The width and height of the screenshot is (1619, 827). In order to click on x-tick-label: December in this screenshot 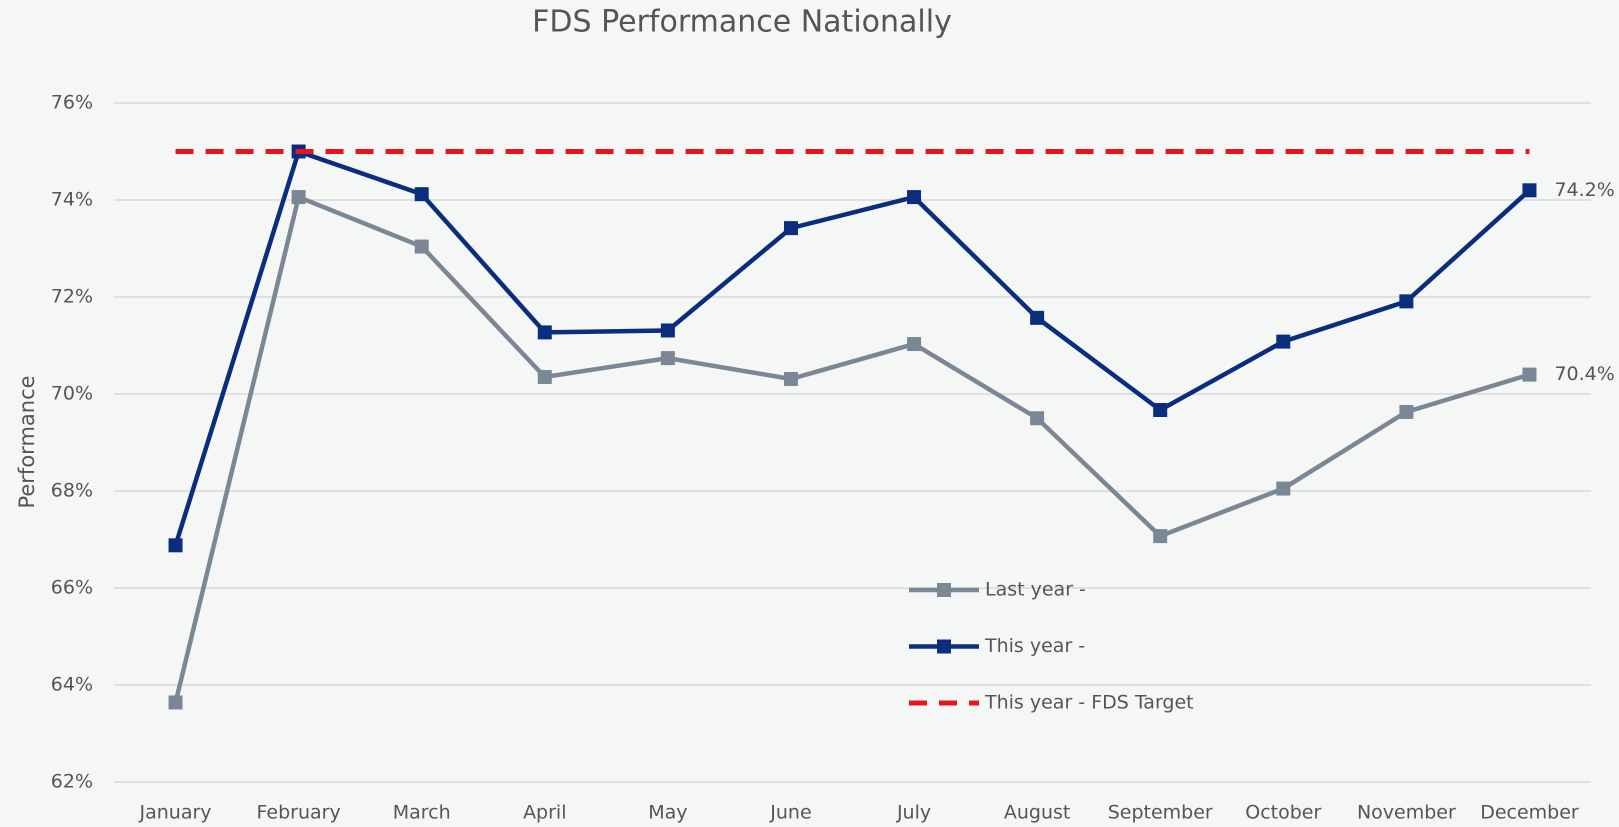, I will do `click(1529, 813)`.